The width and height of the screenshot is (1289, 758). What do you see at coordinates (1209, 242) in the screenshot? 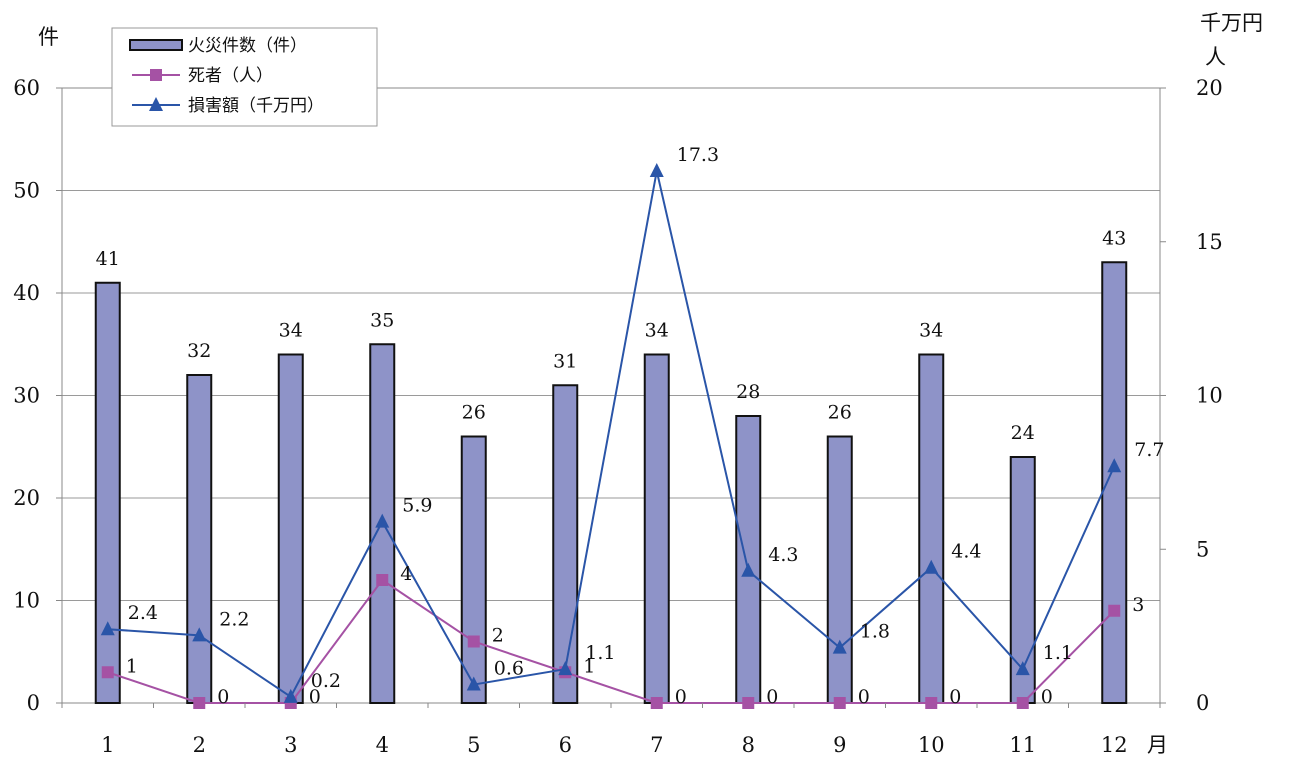
I see `y-right-tick-label: 15` at bounding box center [1209, 242].